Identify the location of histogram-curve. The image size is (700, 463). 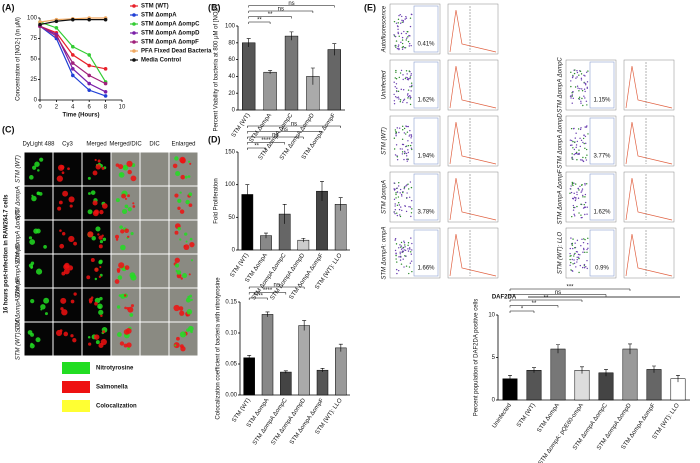
(649, 255).